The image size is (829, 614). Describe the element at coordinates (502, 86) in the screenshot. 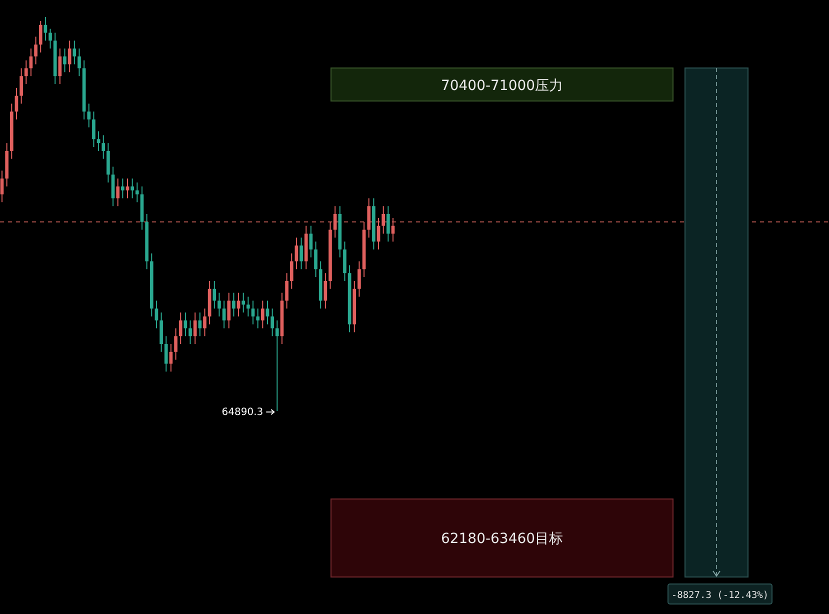

I see `text: 70400-71000压力` at that location.